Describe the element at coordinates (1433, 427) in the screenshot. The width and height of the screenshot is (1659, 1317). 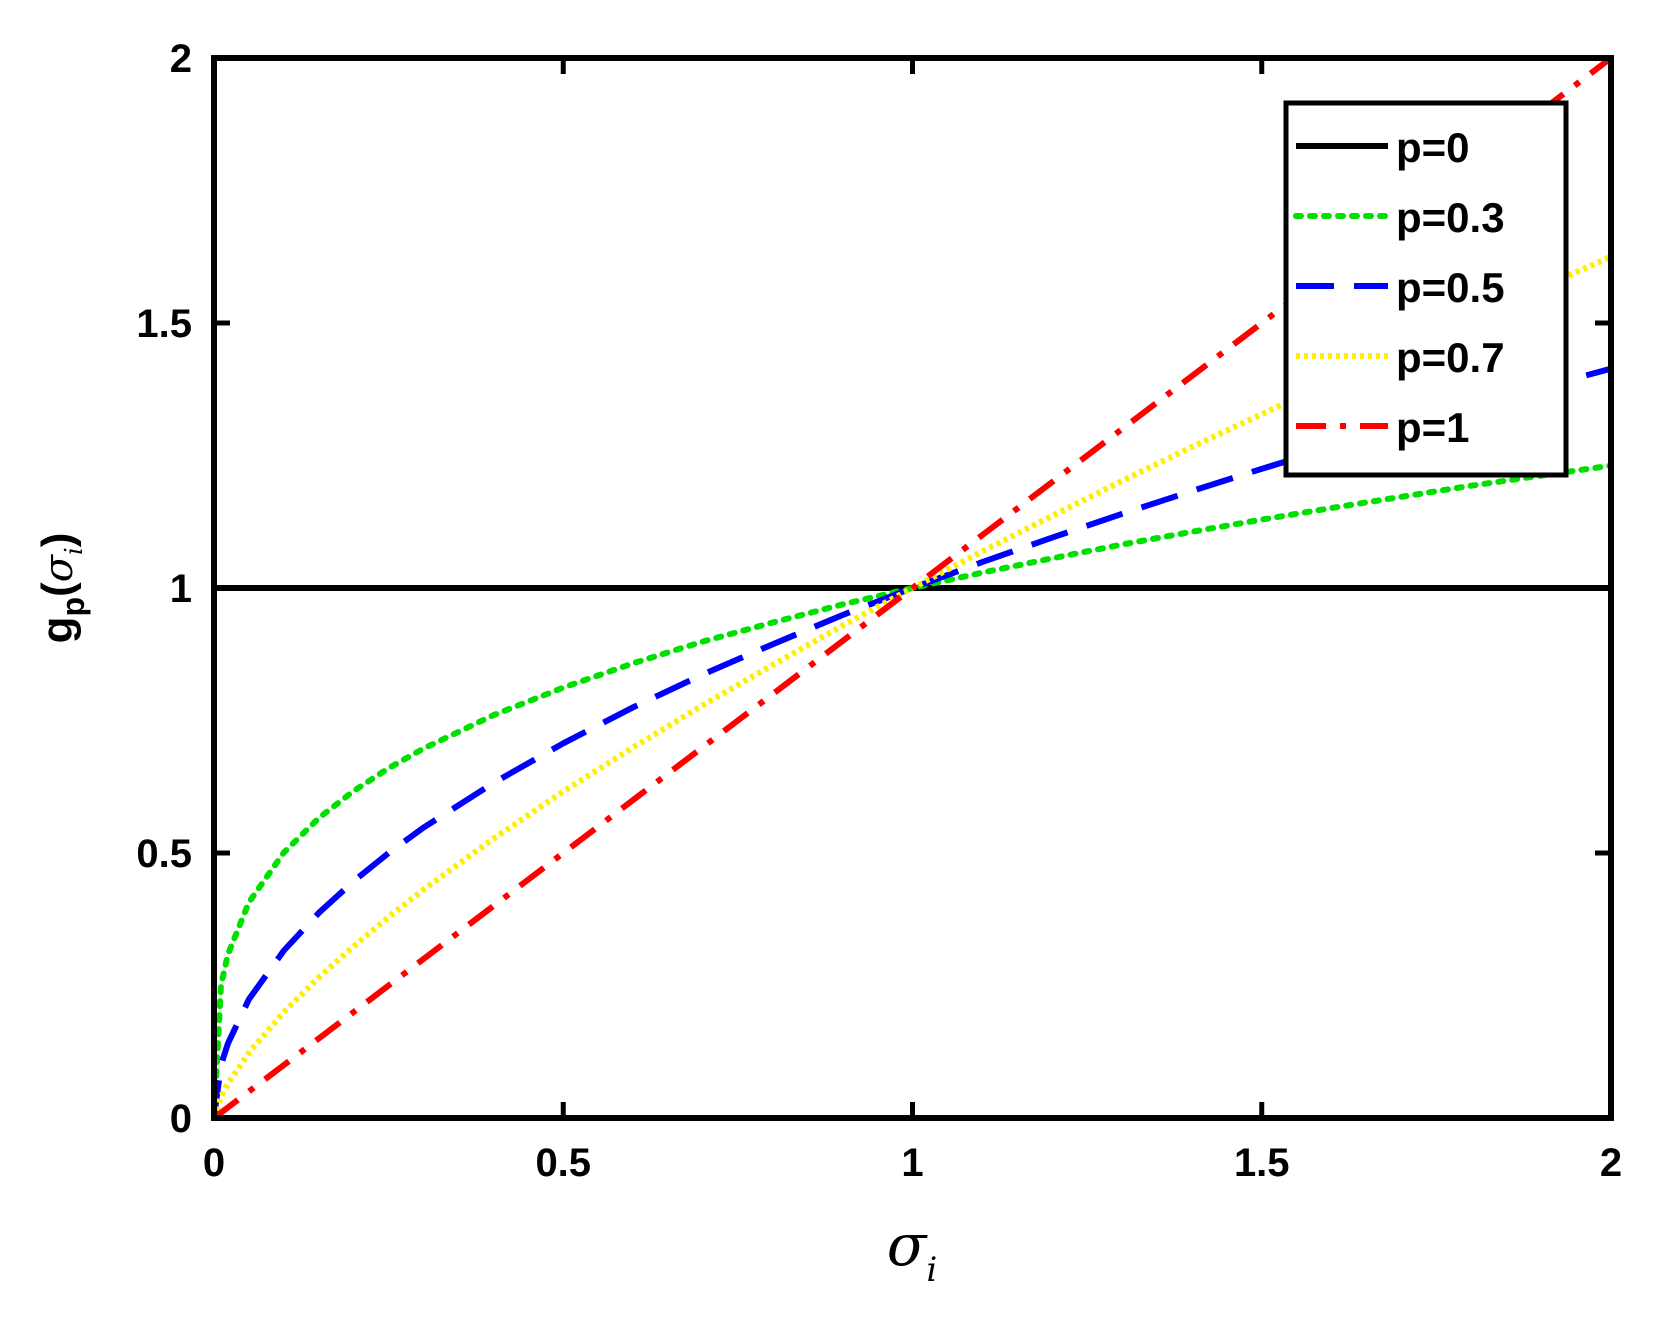
I see `legend-label: p=1` at that location.